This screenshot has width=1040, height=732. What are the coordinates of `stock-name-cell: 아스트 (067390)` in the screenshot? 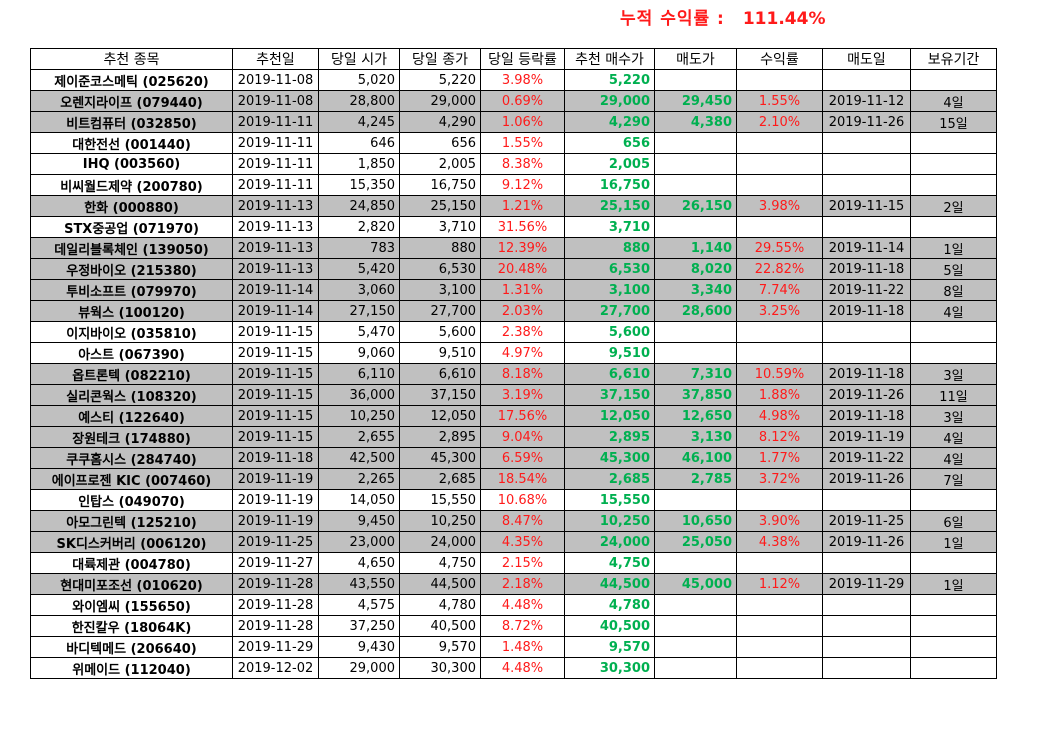 It's located at (131, 353).